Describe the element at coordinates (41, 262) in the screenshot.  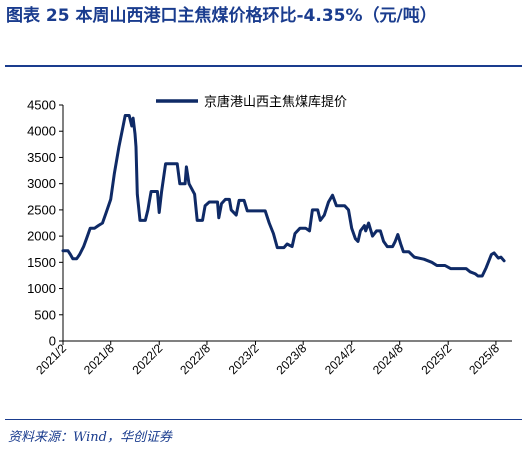
I see `y-tick-label: 1500` at that location.